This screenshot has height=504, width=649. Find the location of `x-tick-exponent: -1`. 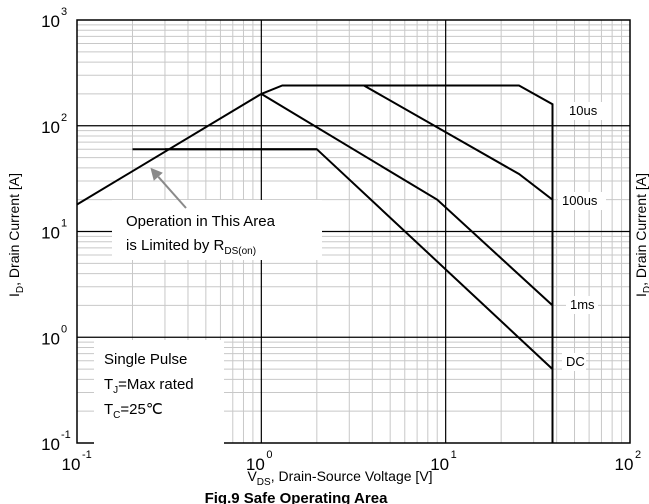

x-tick-exponent: -1 is located at coordinates (87, 455).